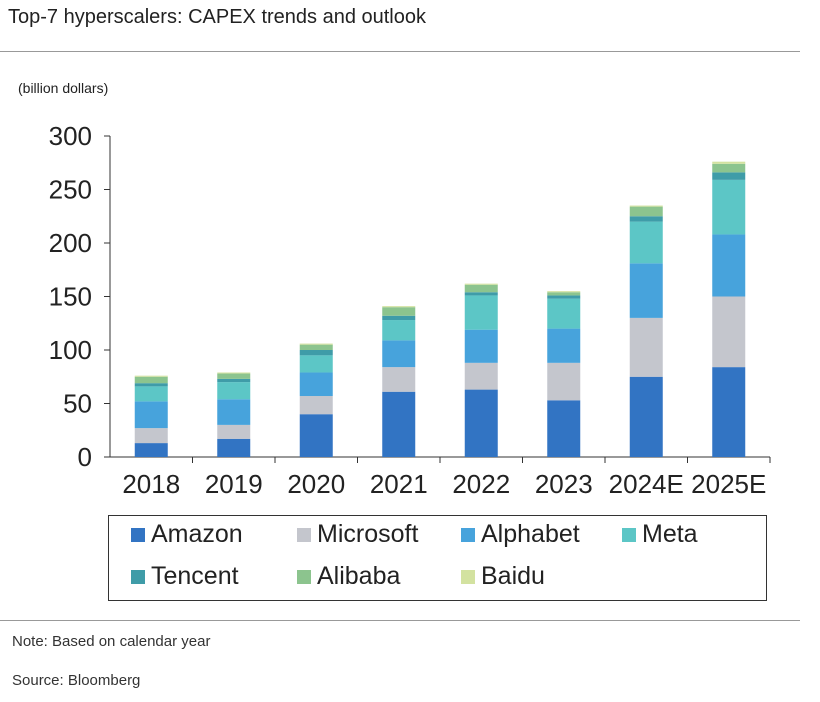  Describe the element at coordinates (729, 176) in the screenshot. I see `bar-tencent-2025E` at that location.